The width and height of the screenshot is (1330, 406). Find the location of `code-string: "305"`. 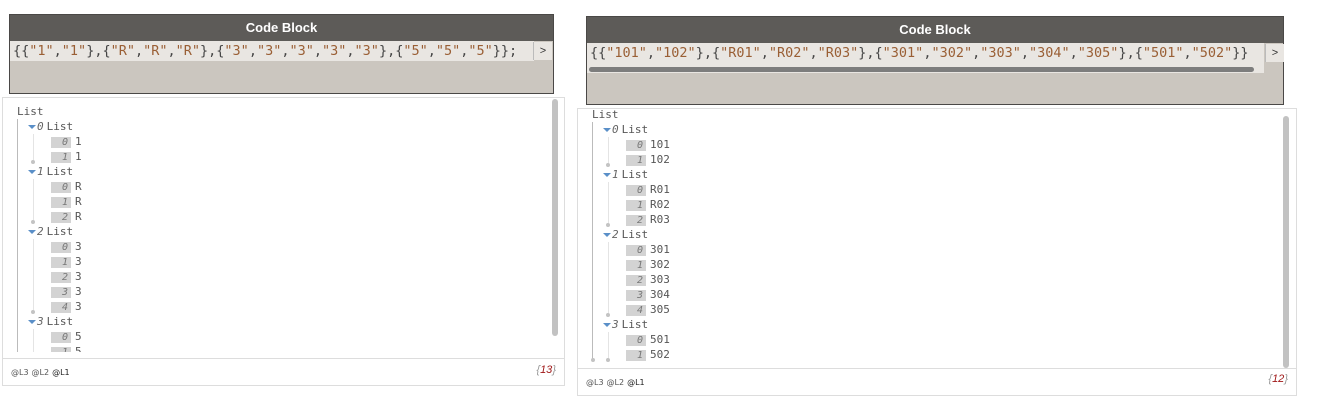

code-string: "305" is located at coordinates (1098, 53).